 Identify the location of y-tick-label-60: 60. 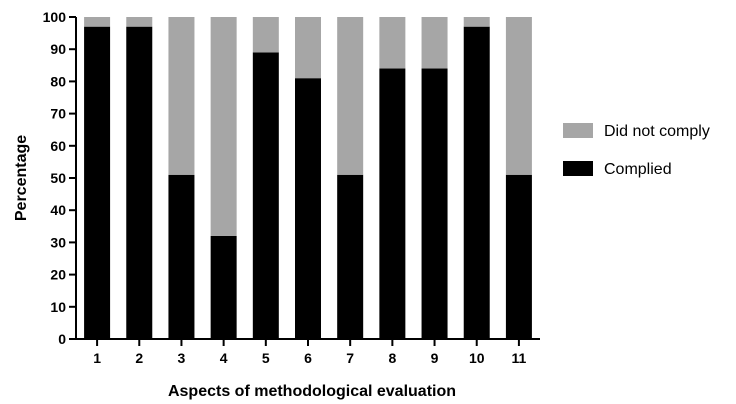
(58, 146).